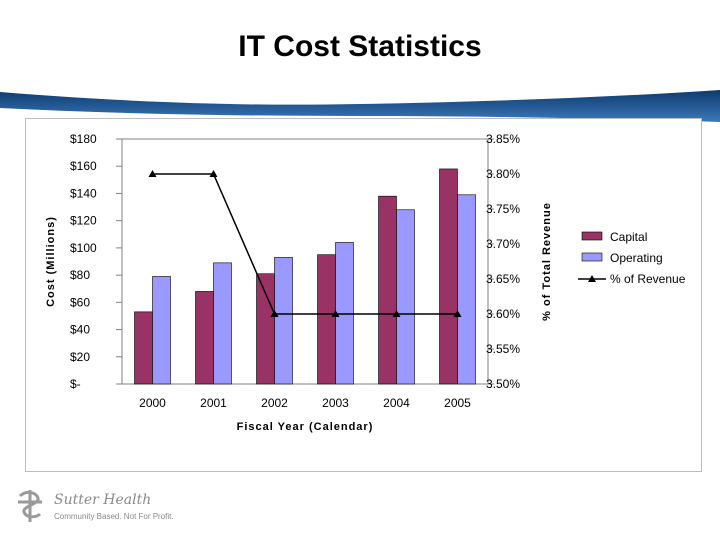 The height and width of the screenshot is (540, 720). What do you see at coordinates (457, 403) in the screenshot?
I see `x-tick-label: 2005` at bounding box center [457, 403].